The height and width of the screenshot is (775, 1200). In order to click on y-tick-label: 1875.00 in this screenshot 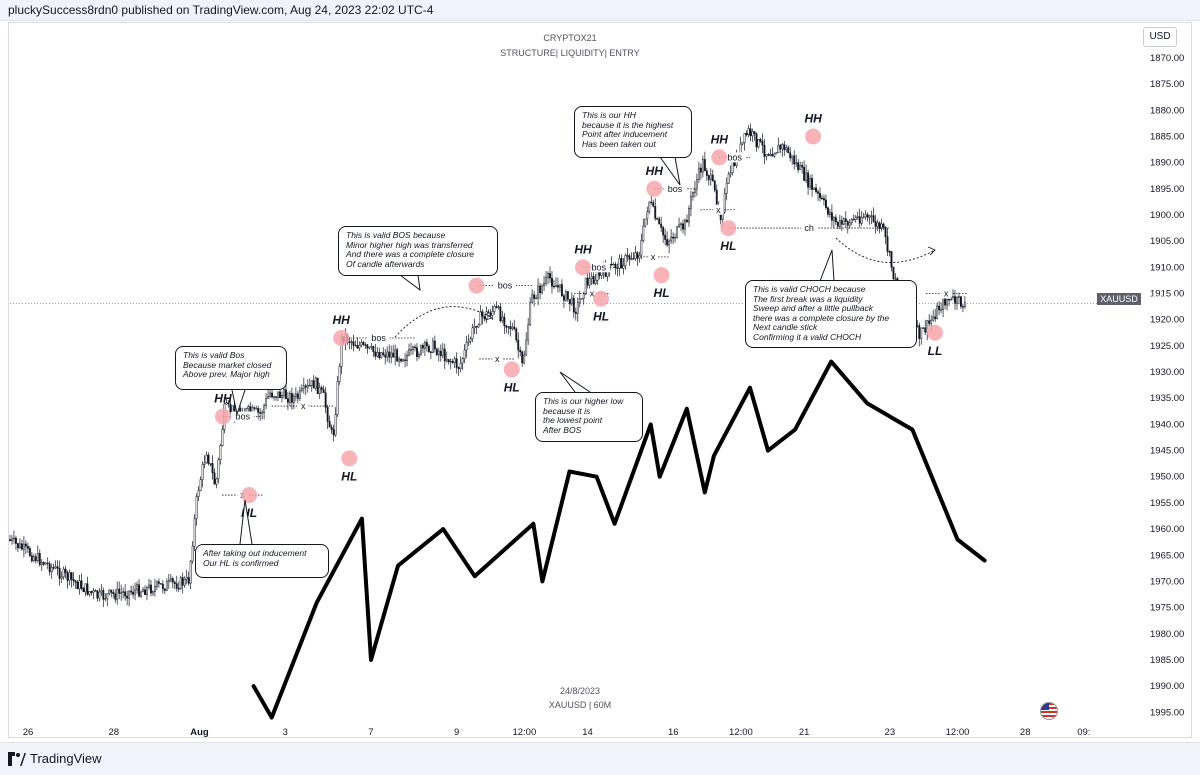, I will do `click(1167, 84)`.